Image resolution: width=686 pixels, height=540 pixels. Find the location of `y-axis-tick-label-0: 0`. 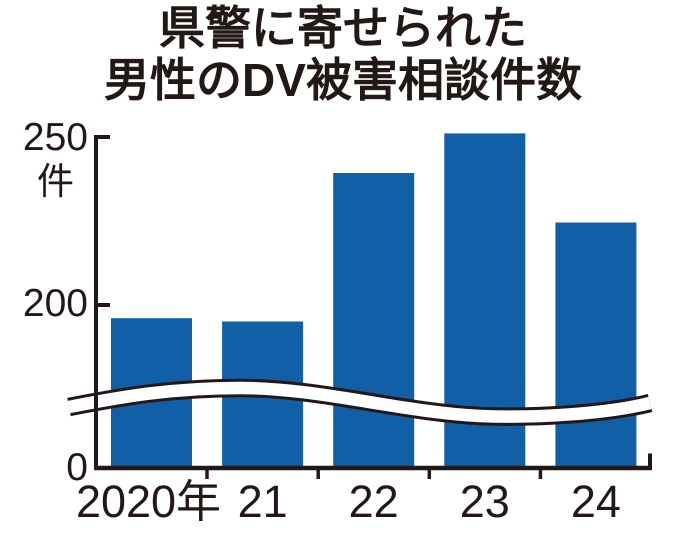

y-axis-tick-label-0: 0 is located at coordinates (77, 467).